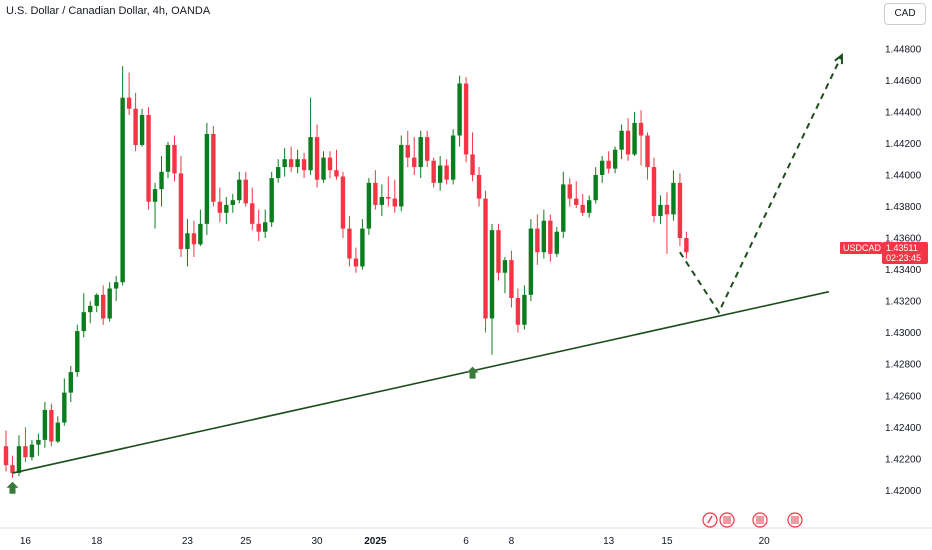 The width and height of the screenshot is (932, 550). I want to click on projection-path, so click(761, 184).